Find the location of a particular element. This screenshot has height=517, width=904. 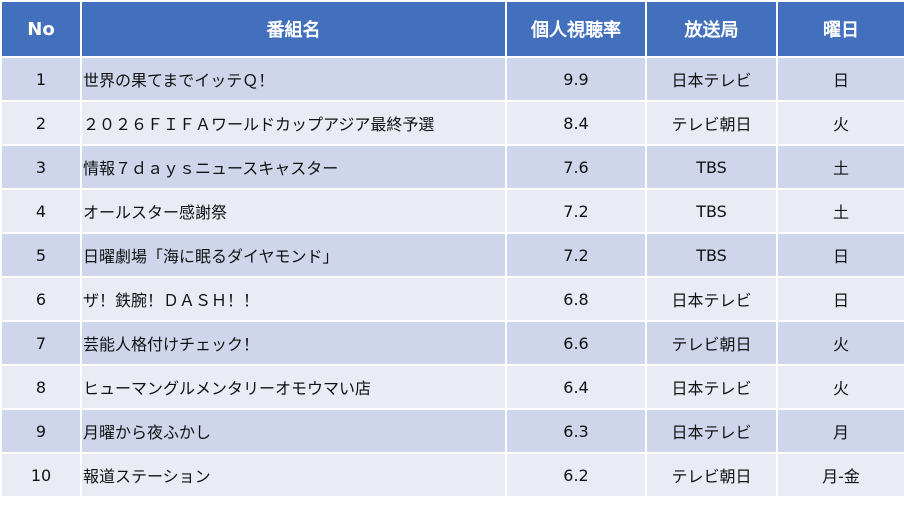

cell-title: 芸能人格付けチェック！ is located at coordinates (293, 343).